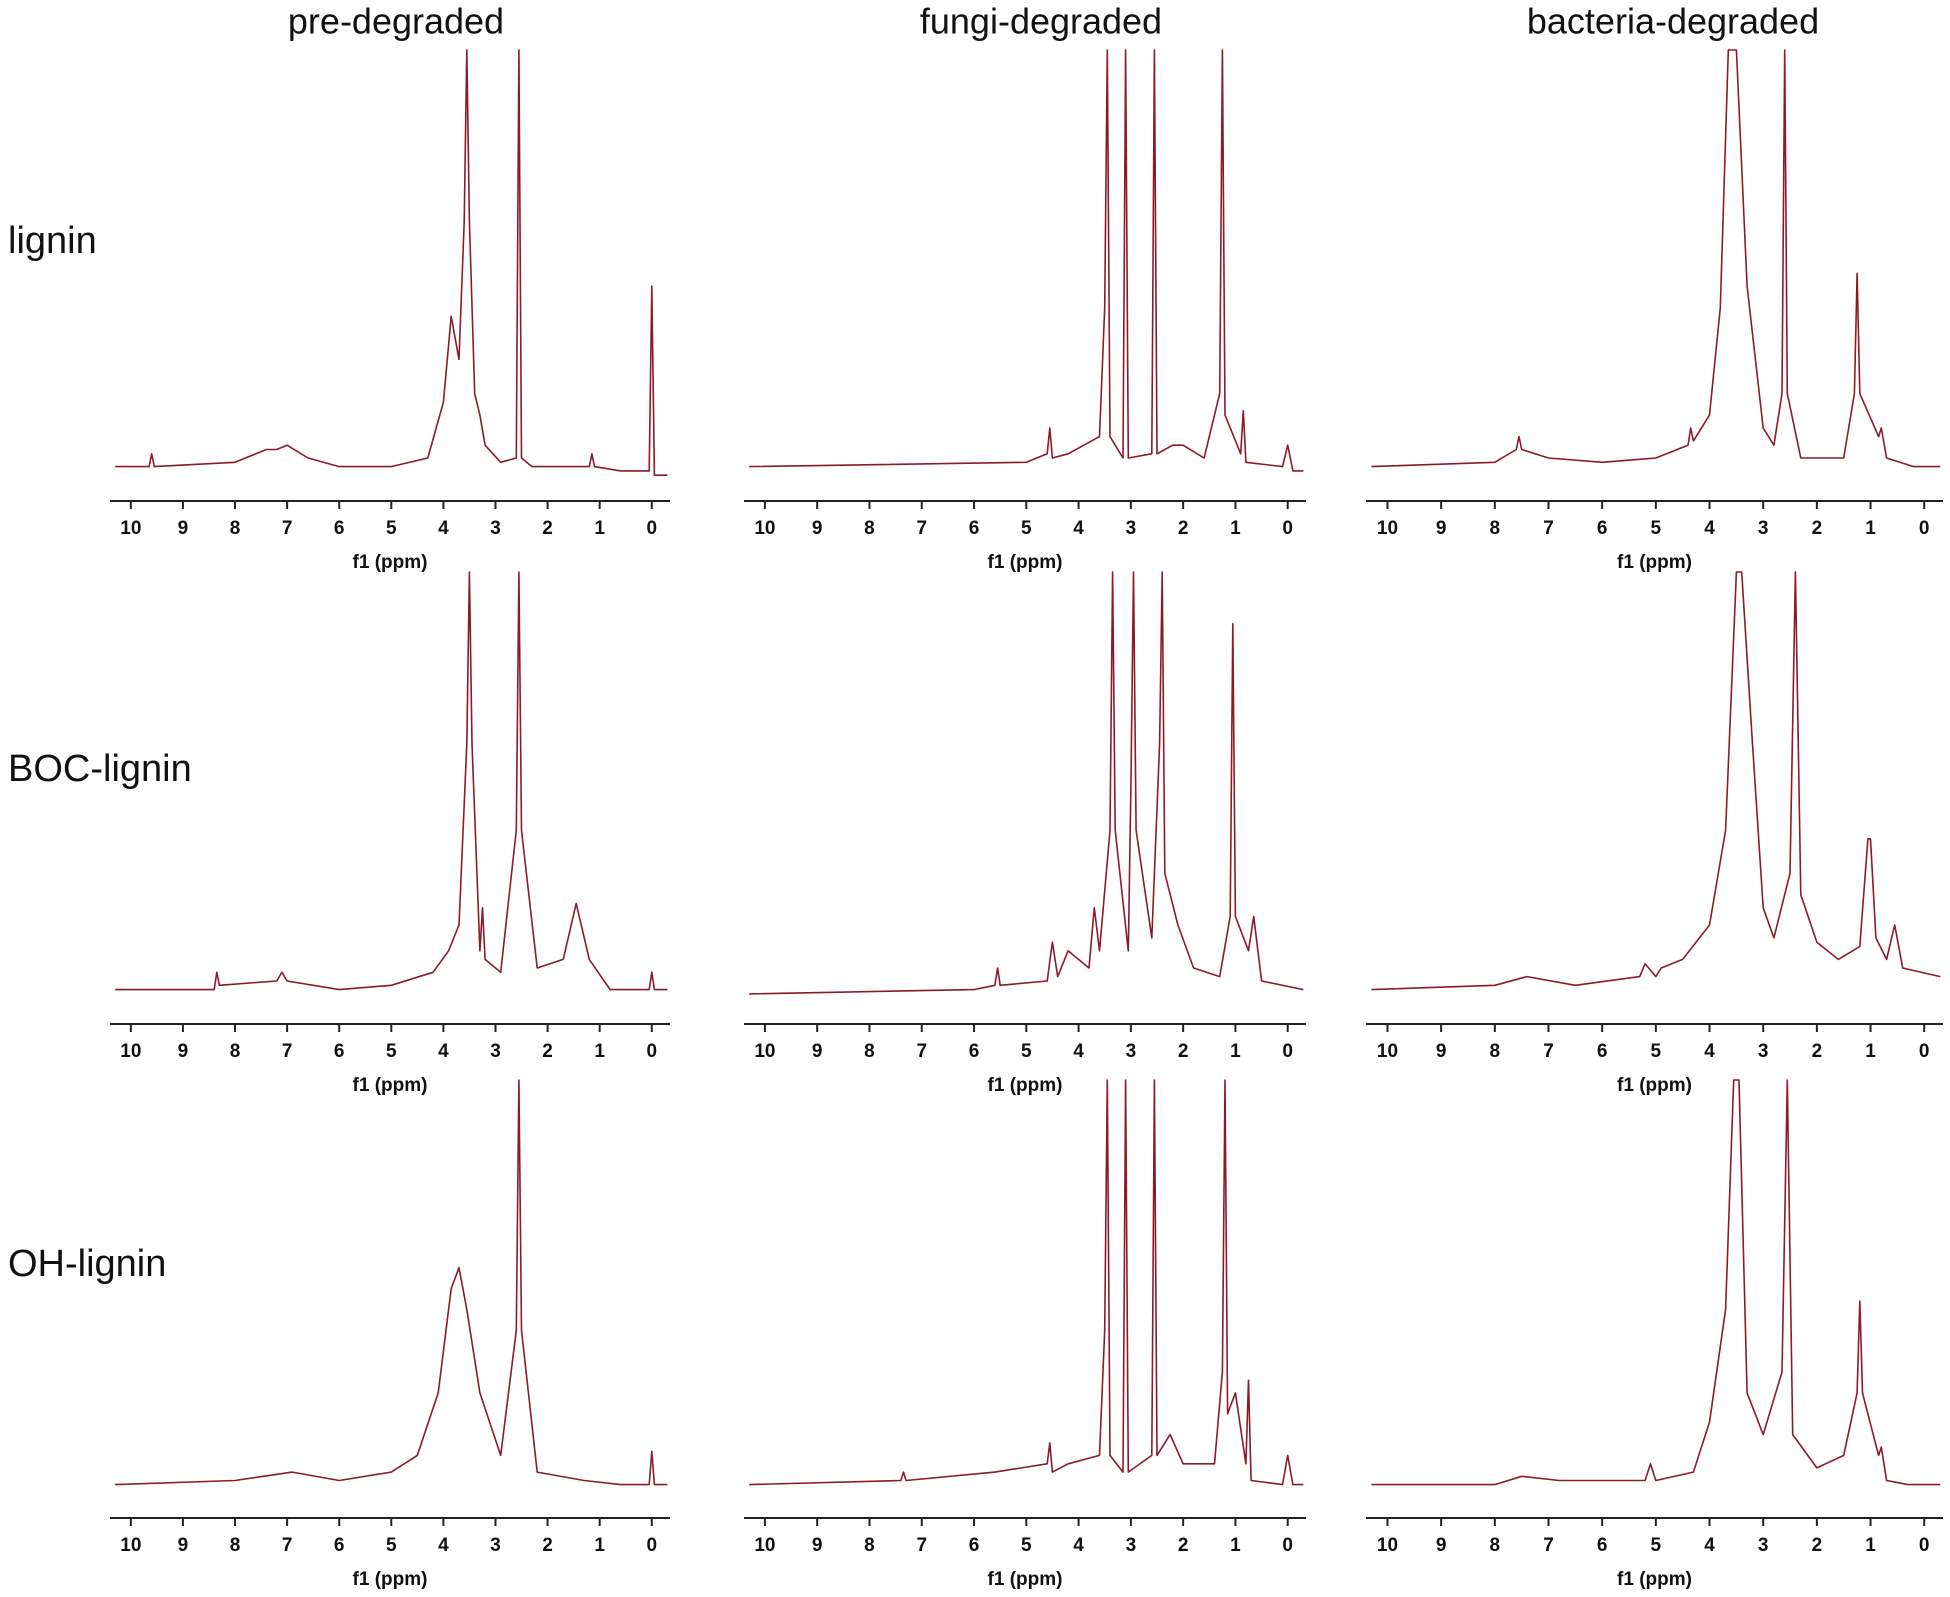 The width and height of the screenshot is (1950, 1597). I want to click on row-label: BOC-lignin, so click(100, 769).